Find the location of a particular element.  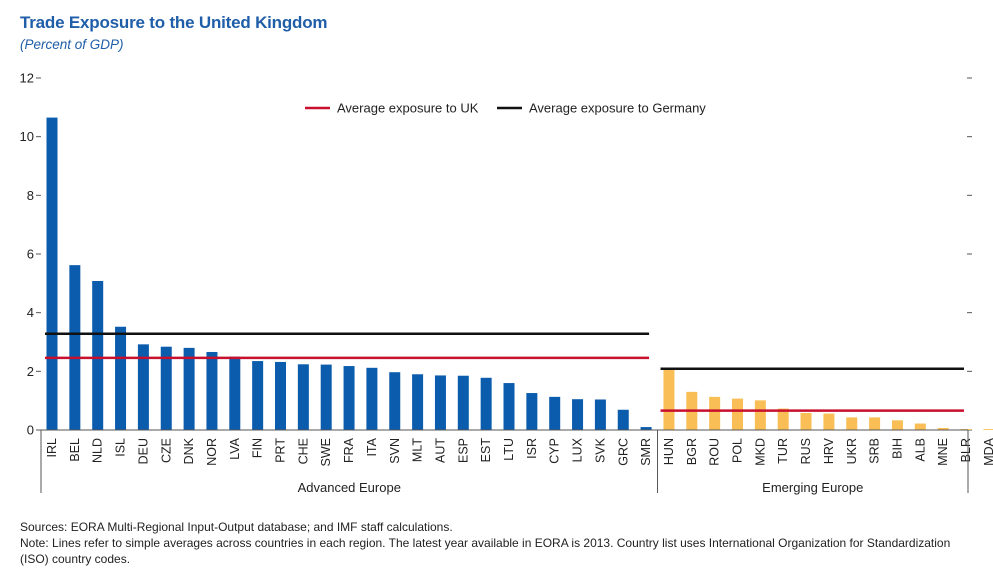

bar-lva is located at coordinates (235, 393).